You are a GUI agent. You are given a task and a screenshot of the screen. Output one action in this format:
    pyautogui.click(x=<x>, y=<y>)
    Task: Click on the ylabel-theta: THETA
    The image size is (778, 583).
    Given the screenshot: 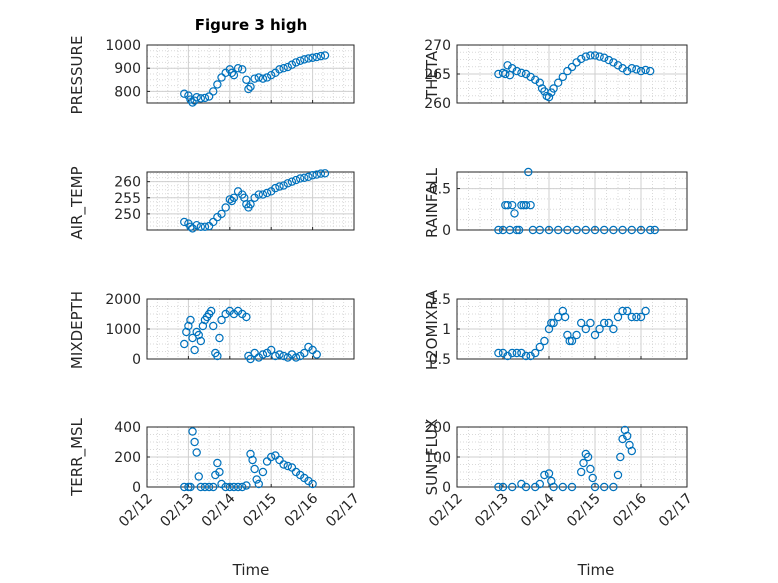 What is the action you would take?
    pyautogui.click(x=432, y=75)
    